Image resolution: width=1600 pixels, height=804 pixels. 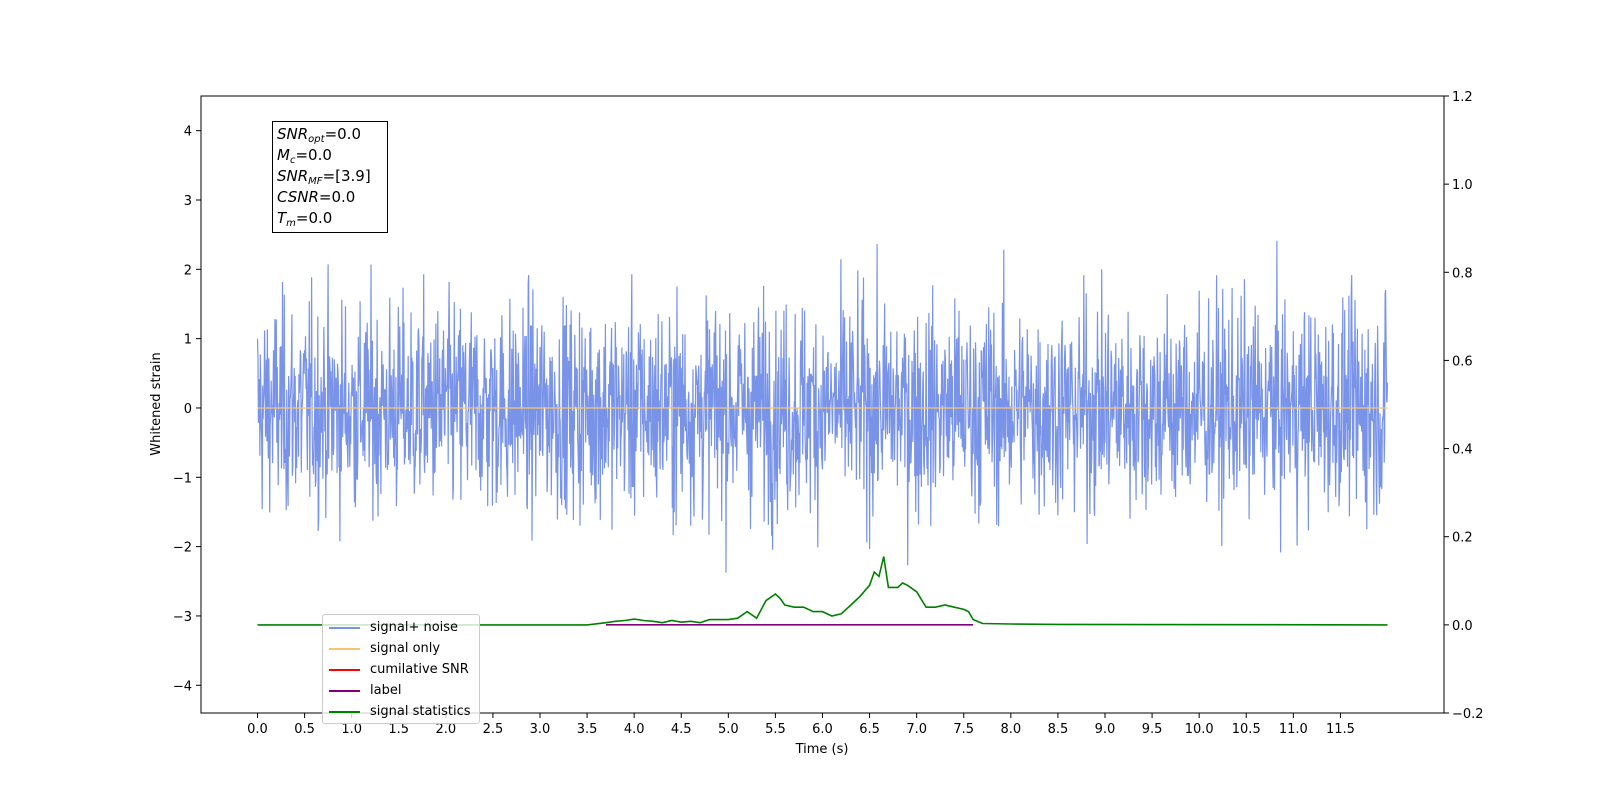 I want to click on snr-mf-row: SNRMF=[3.9], so click(x=324, y=177).